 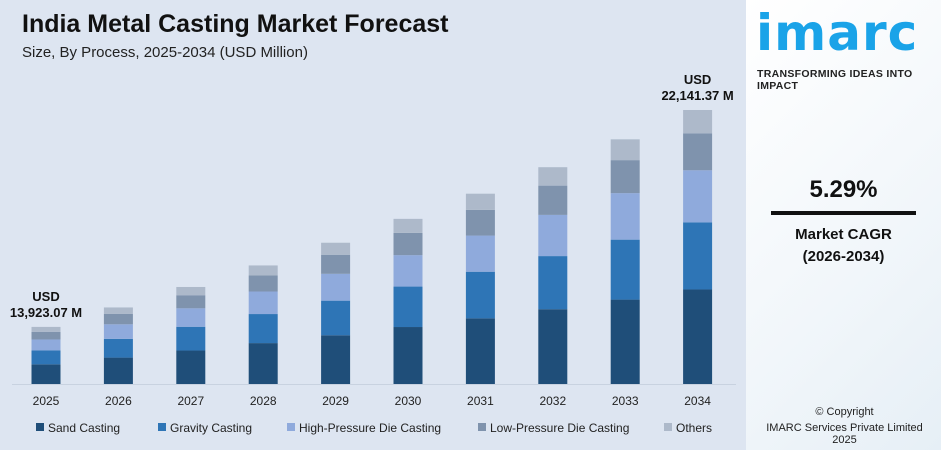 What do you see at coordinates (263, 401) in the screenshot?
I see `x-tick-label: 2028` at bounding box center [263, 401].